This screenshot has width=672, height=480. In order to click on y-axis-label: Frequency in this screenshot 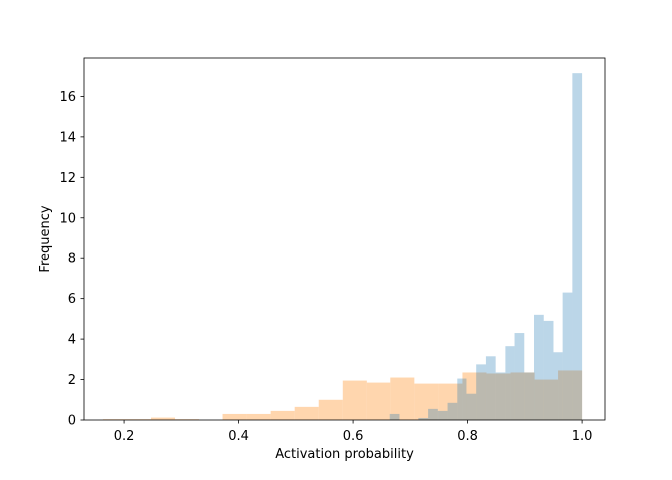, I will do `click(45, 238)`.